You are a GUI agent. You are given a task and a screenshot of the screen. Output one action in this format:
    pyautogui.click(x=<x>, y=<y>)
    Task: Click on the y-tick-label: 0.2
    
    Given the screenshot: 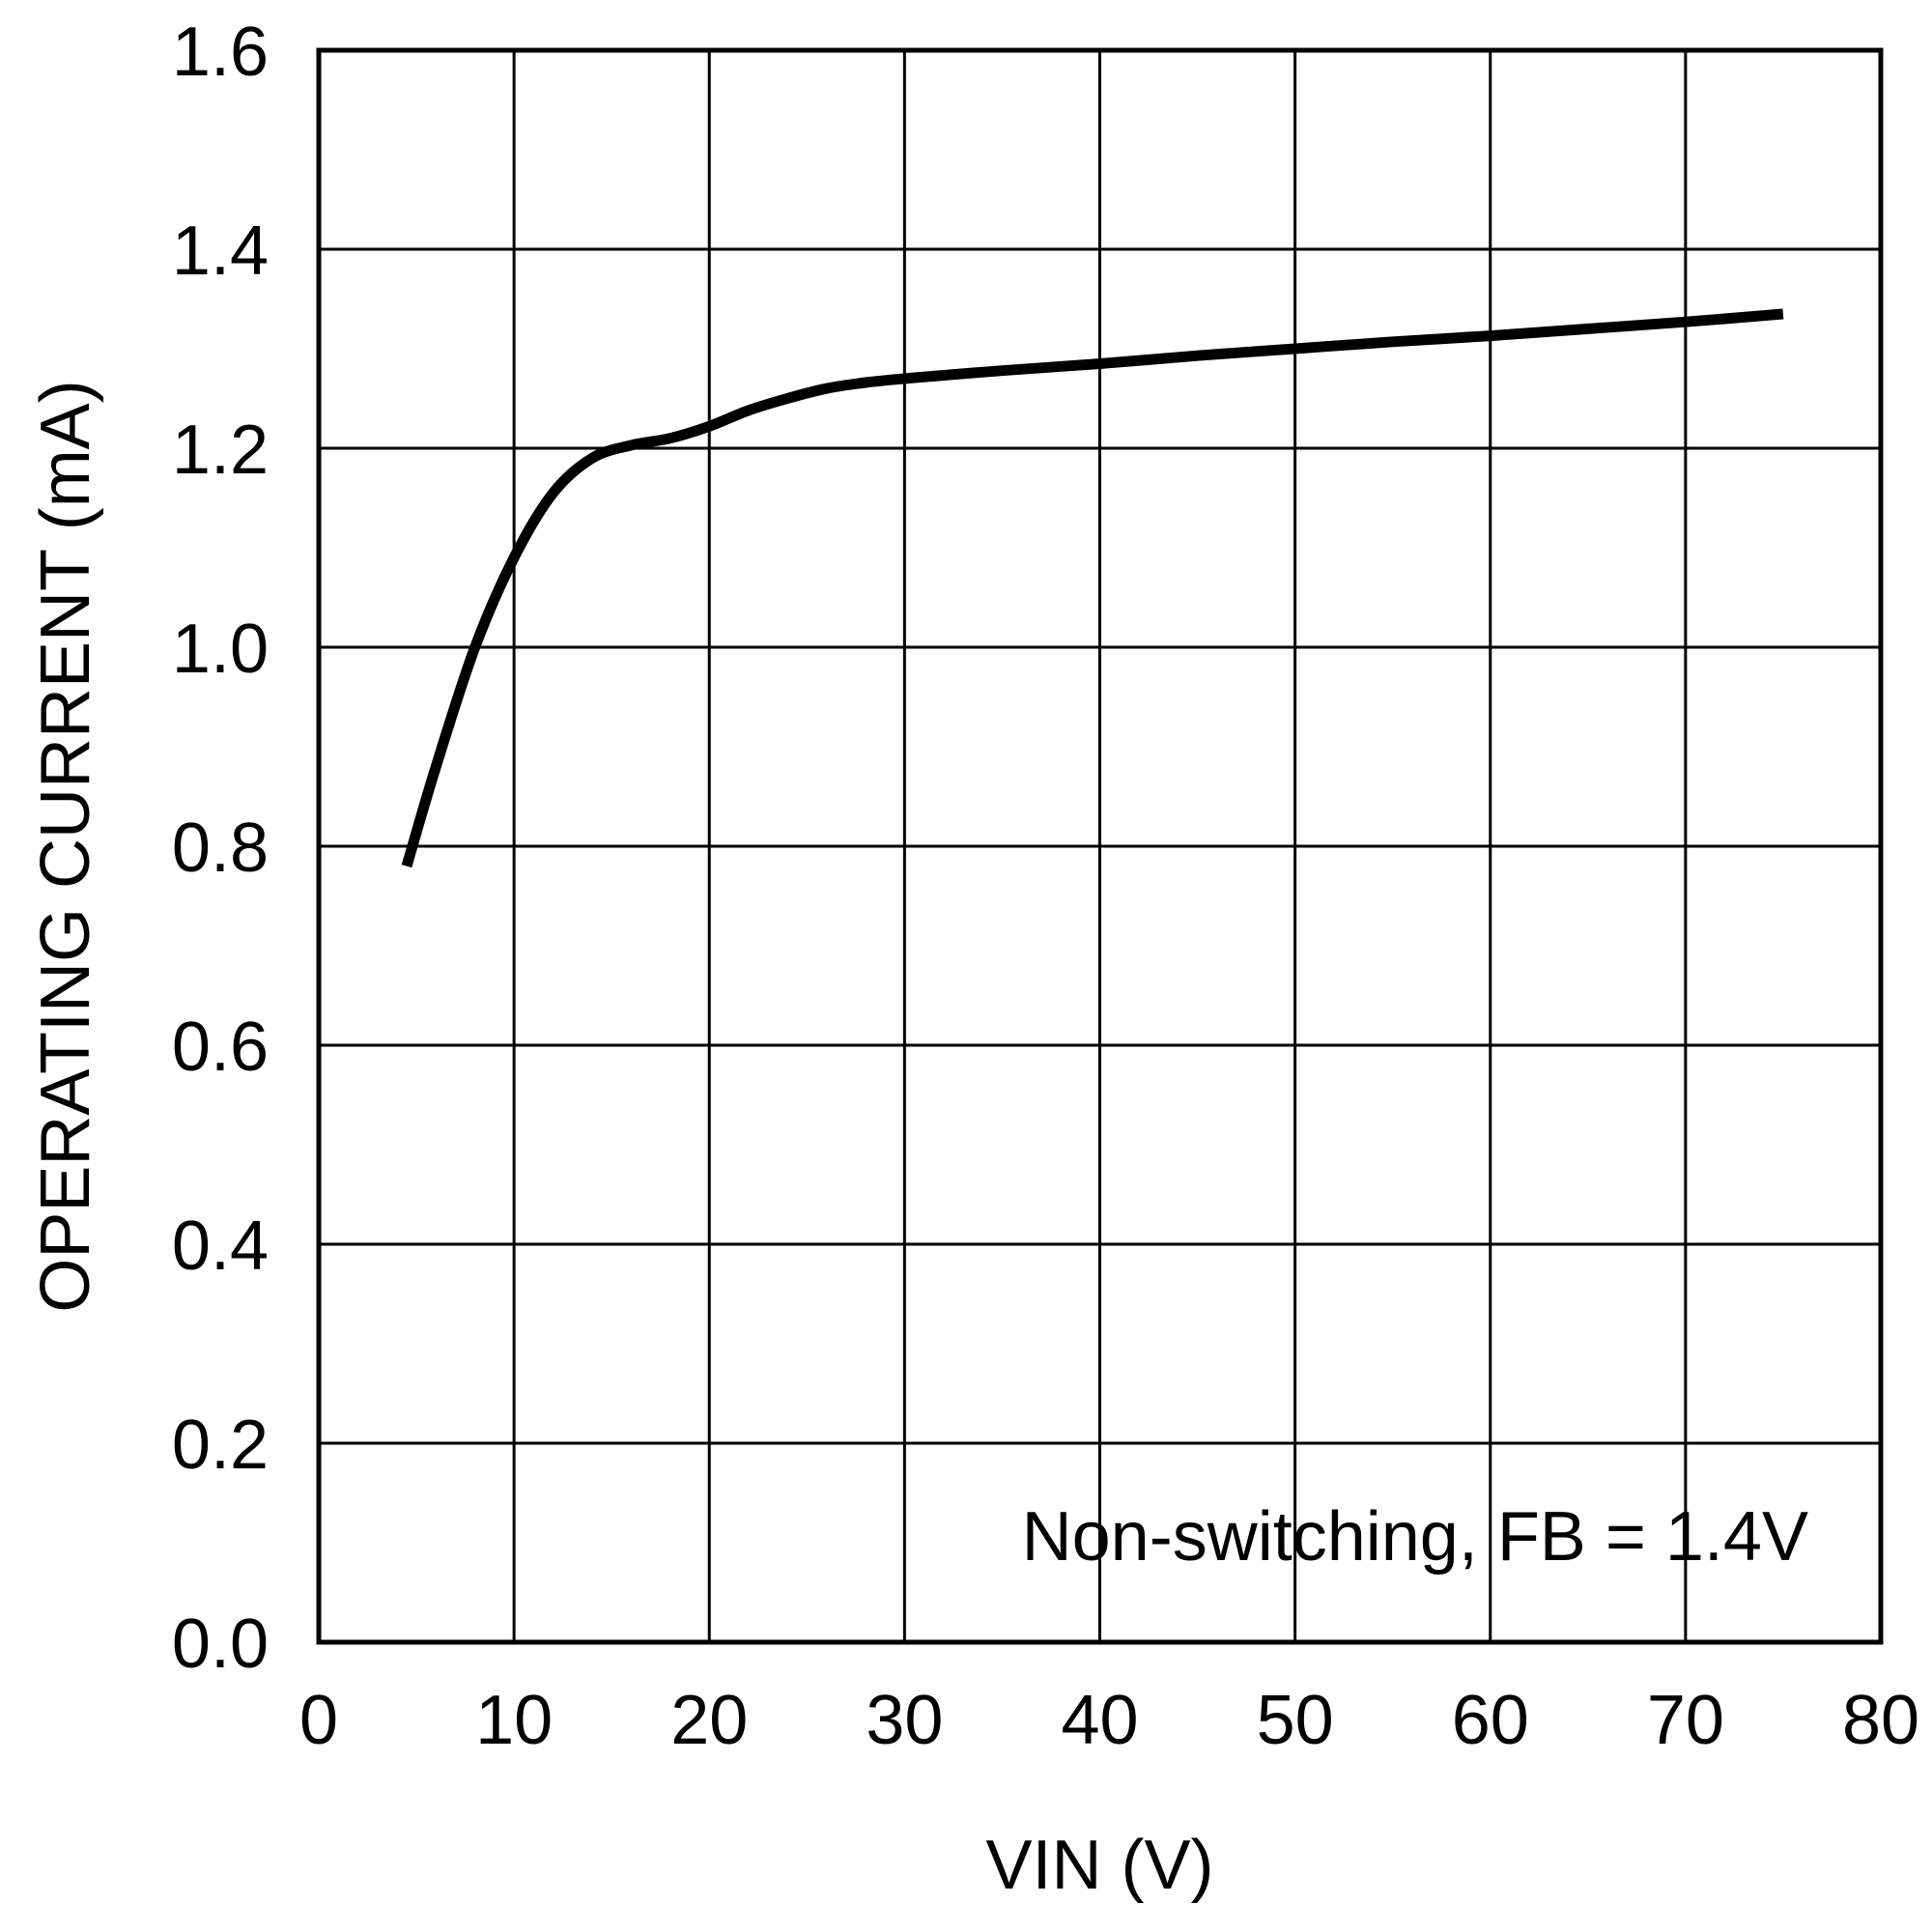 What is the action you would take?
    pyautogui.click(x=220, y=1445)
    